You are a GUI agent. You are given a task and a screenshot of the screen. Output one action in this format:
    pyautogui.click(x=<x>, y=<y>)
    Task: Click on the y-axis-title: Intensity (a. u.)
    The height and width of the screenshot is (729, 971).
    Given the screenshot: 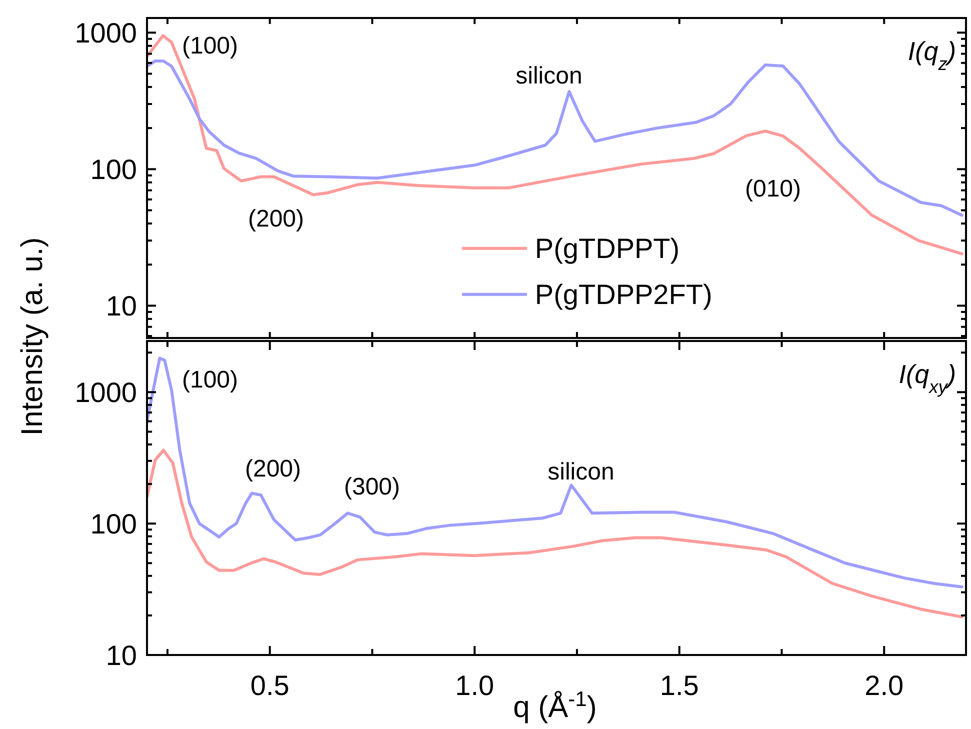 What is the action you would take?
    pyautogui.click(x=32, y=336)
    